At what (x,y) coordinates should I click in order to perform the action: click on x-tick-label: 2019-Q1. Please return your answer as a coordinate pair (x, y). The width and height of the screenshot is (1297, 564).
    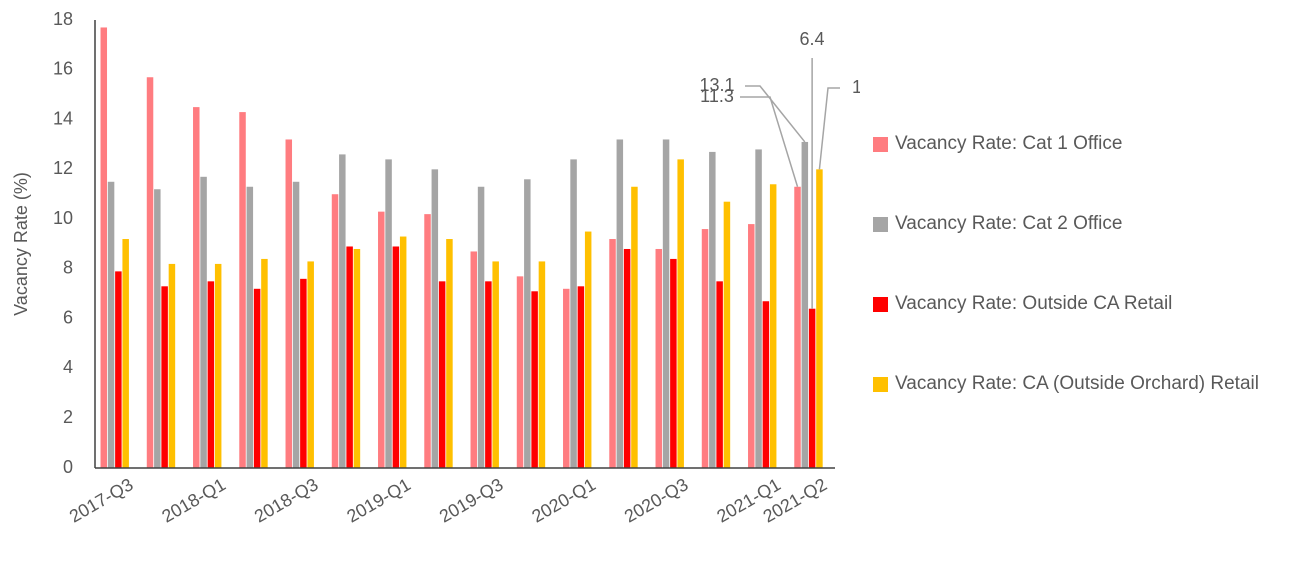
    Looking at the image, I should click on (378, 500).